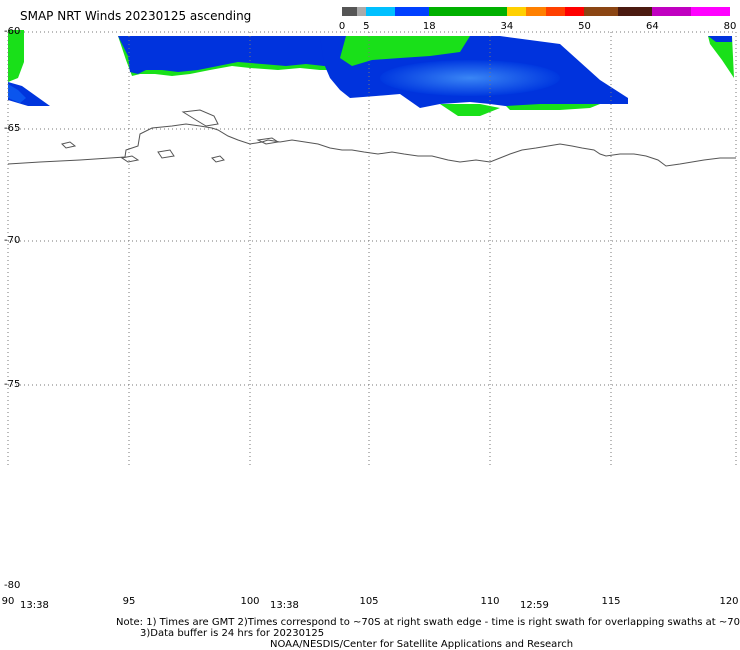 Image resolution: width=740 pixels, height=650 pixels. I want to click on wind-swath-right, so click(721, 57).